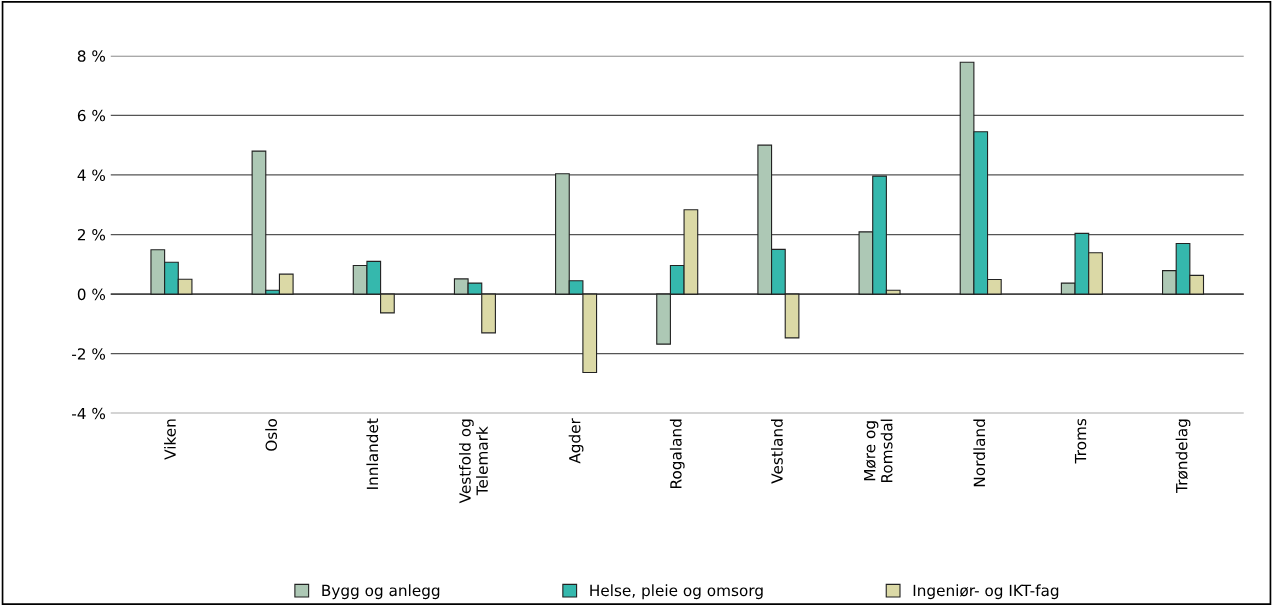 Image resolution: width=1273 pixels, height=606 pixels. I want to click on x-tick-label: Agder, so click(576, 441).